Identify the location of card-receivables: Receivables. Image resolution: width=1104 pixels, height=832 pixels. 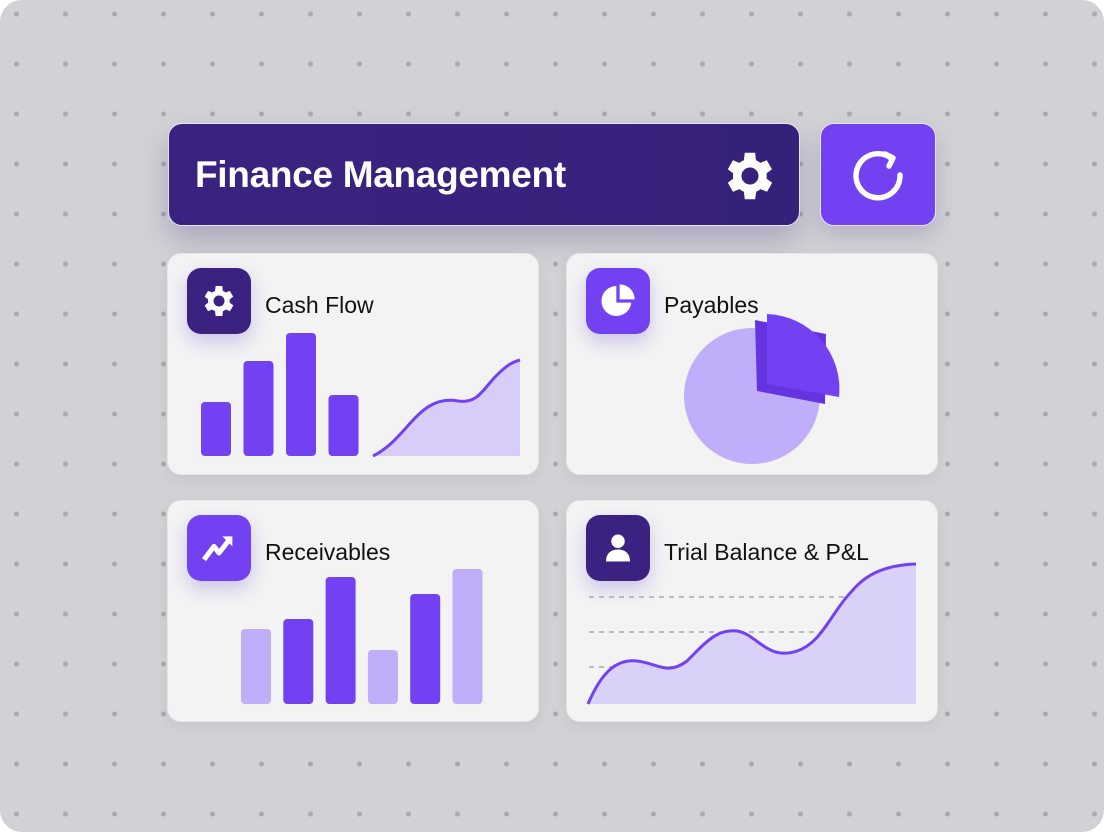
(353, 611).